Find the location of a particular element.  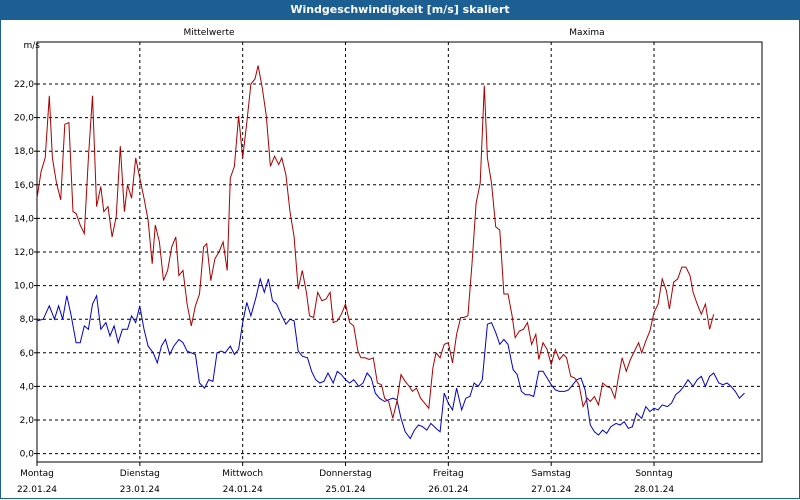

x-tick-label-day: Mittwoch is located at coordinates (242, 474).